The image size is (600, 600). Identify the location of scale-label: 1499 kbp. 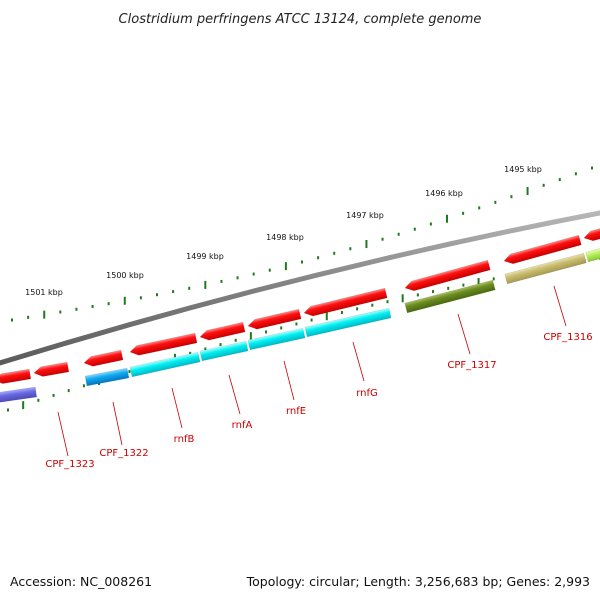
(205, 256).